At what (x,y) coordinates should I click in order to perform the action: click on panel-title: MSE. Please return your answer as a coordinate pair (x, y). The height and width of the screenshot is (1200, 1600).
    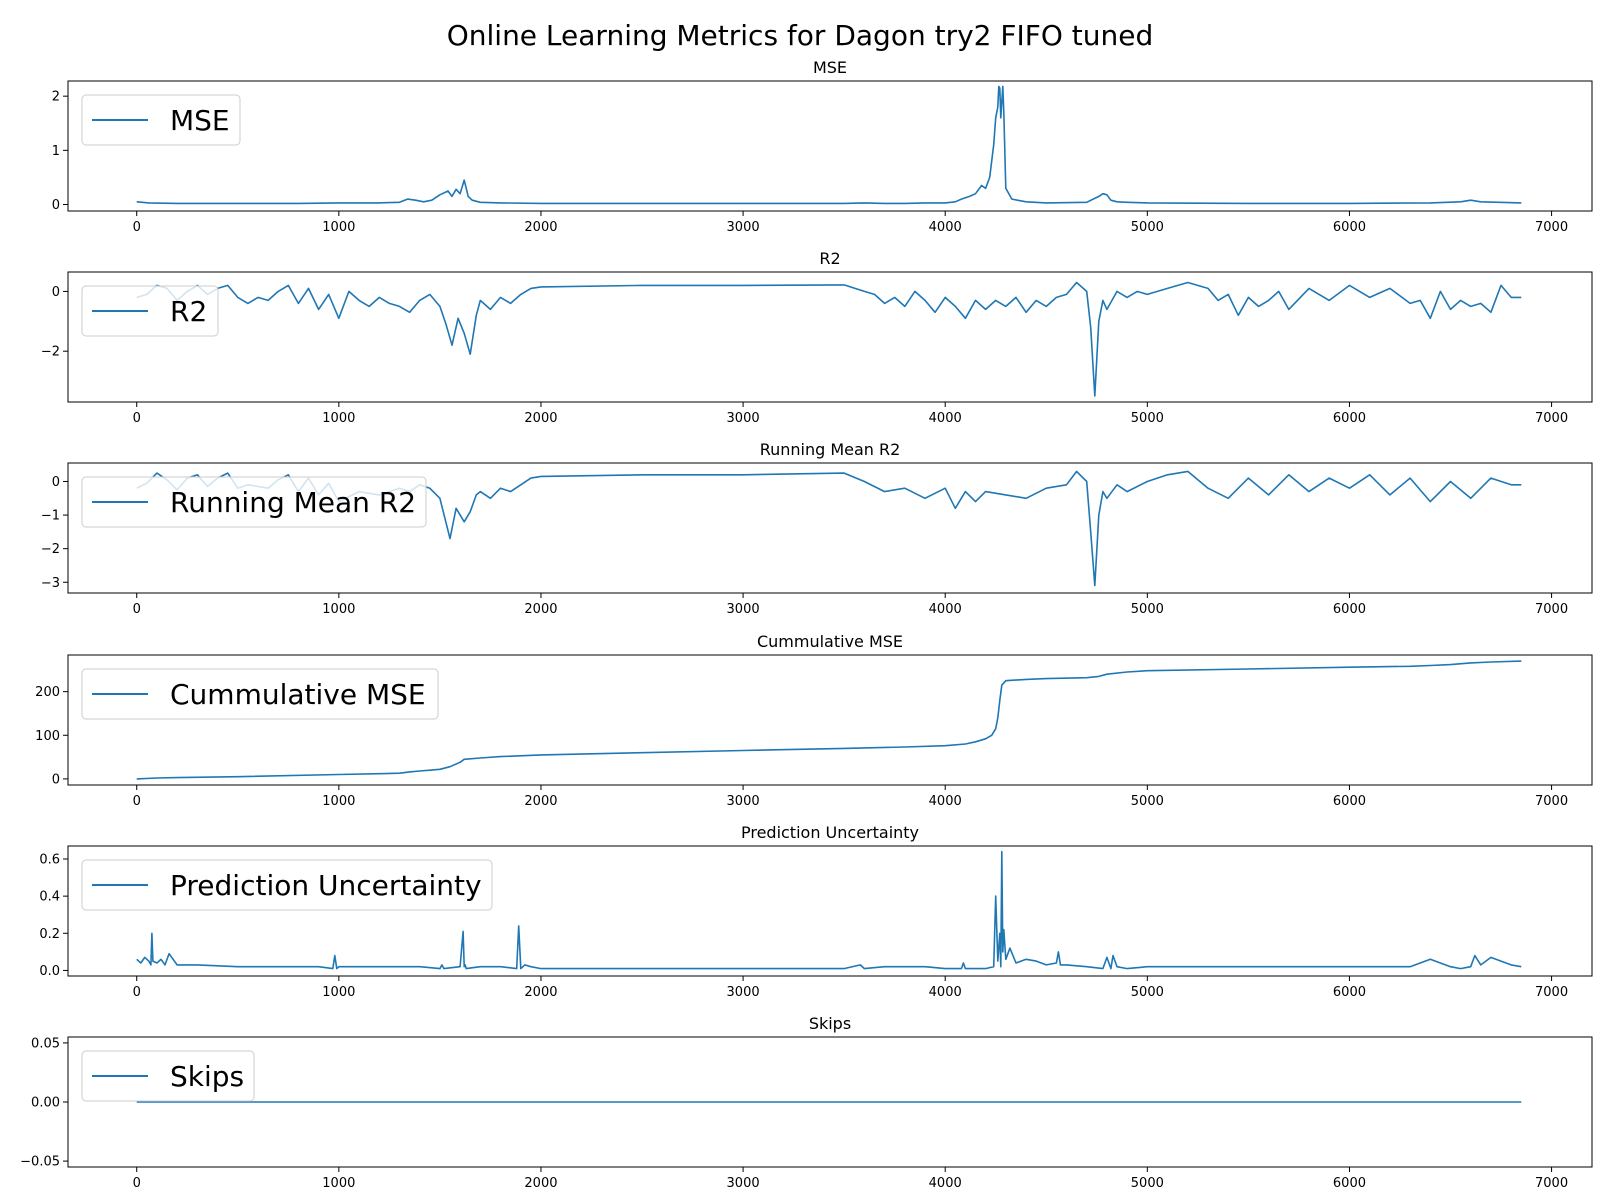
    Looking at the image, I should click on (830, 67).